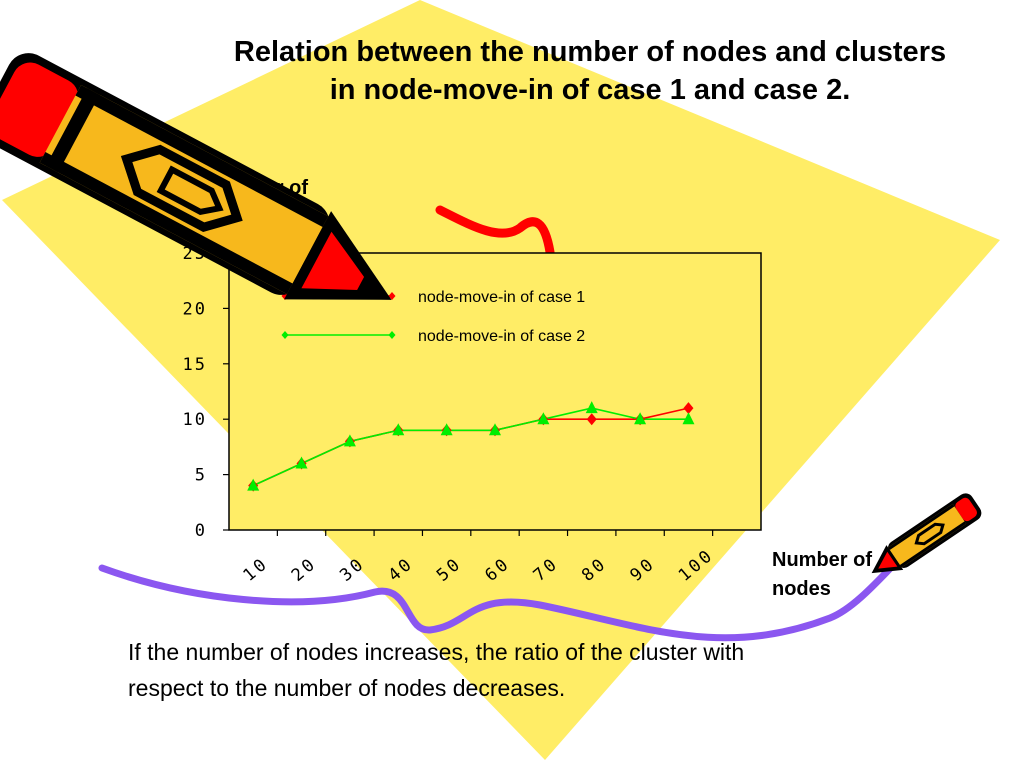 This screenshot has width=1024, height=768. What do you see at coordinates (642, 569) in the screenshot?
I see `x-tick-label: 90` at bounding box center [642, 569].